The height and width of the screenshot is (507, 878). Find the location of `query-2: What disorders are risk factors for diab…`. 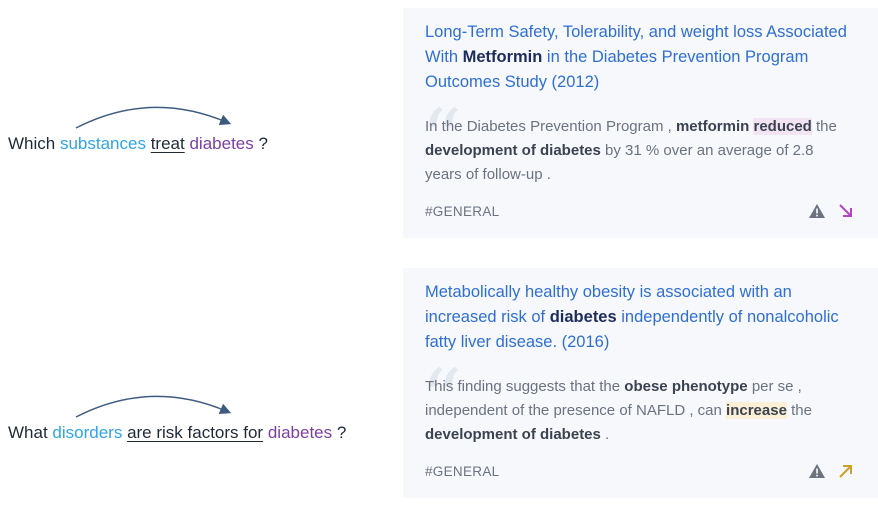

query-2: What disorders are risk factors for diab… is located at coordinates (177, 433).